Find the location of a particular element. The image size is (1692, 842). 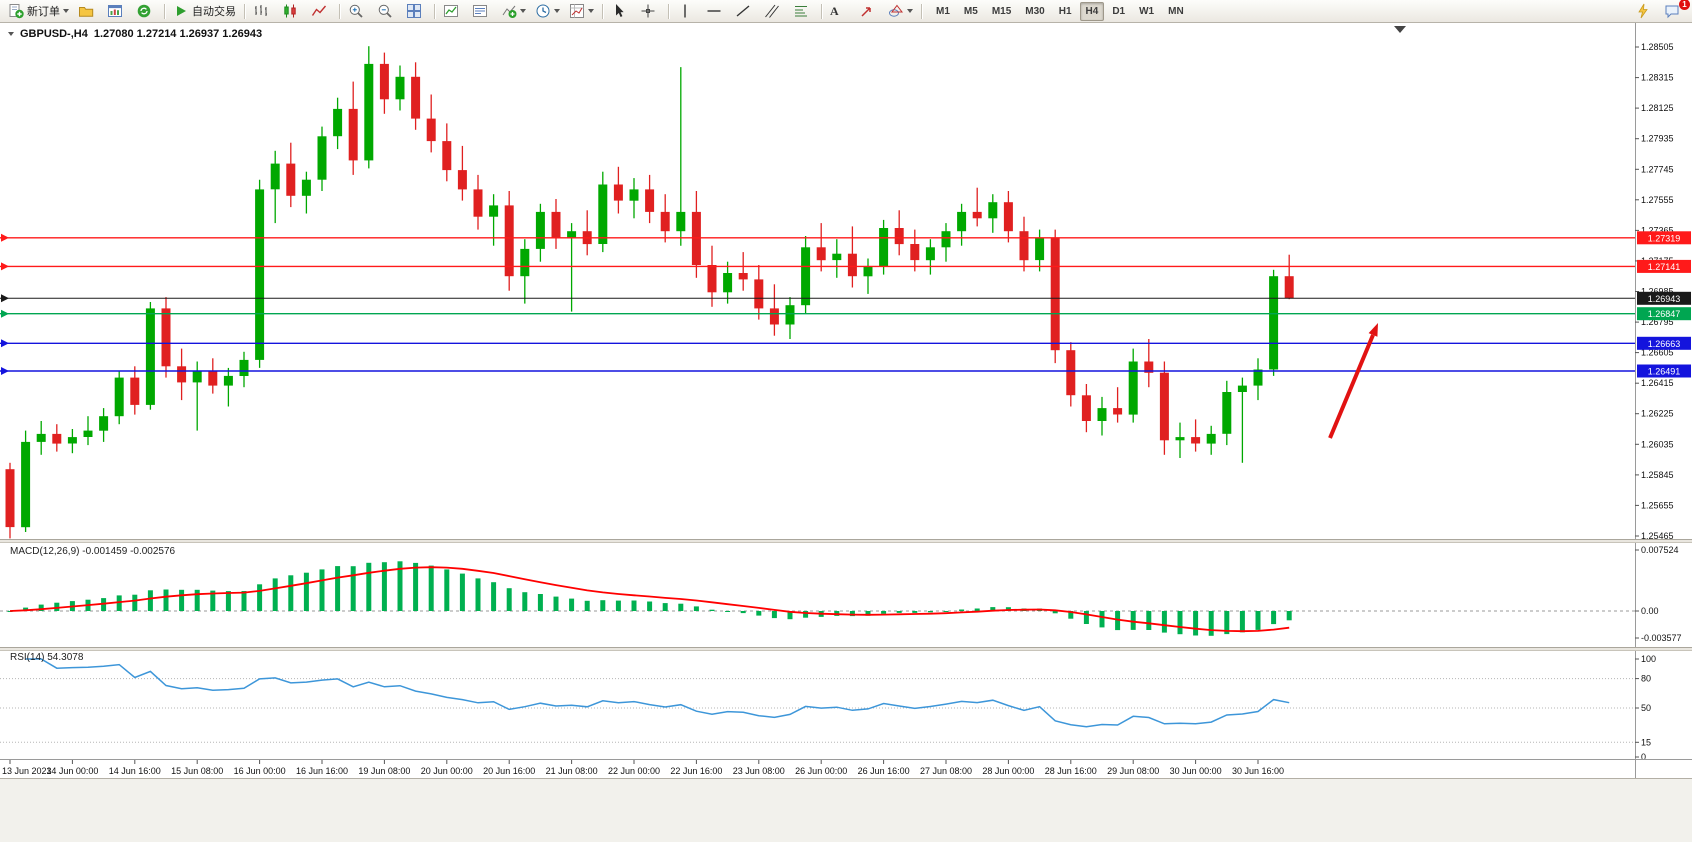

svg-text: 26 Jun 00:00 is located at coordinates (821, 771).